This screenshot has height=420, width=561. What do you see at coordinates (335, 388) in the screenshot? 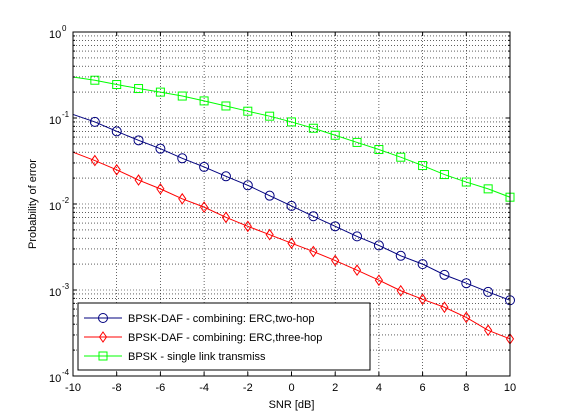
I see `x-tick-label: 2` at bounding box center [335, 388].